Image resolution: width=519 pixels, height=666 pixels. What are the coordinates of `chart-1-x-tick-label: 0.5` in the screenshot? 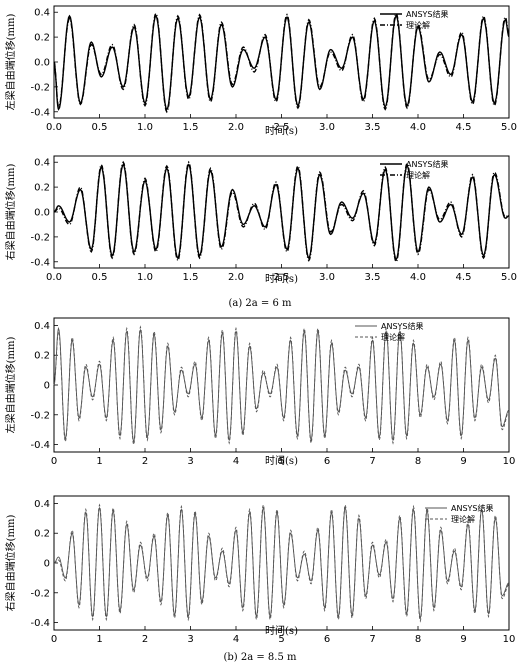 It's located at (100, 127).